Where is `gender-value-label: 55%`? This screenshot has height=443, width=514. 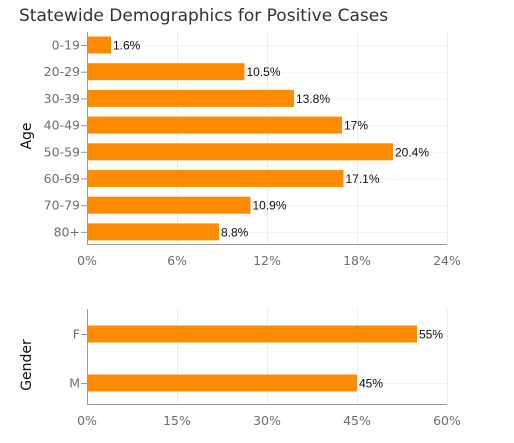
gender-value-label: 55% is located at coordinates (431, 335).